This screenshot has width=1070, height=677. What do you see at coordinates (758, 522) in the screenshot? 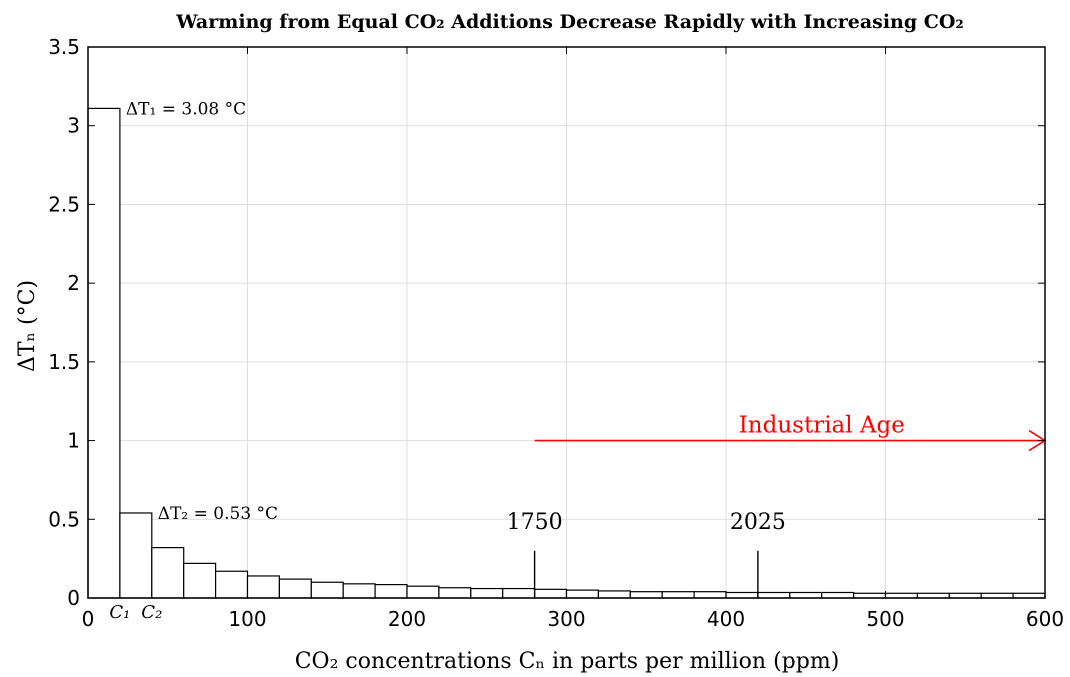
I see `year-marker-label: 2025` at bounding box center [758, 522].